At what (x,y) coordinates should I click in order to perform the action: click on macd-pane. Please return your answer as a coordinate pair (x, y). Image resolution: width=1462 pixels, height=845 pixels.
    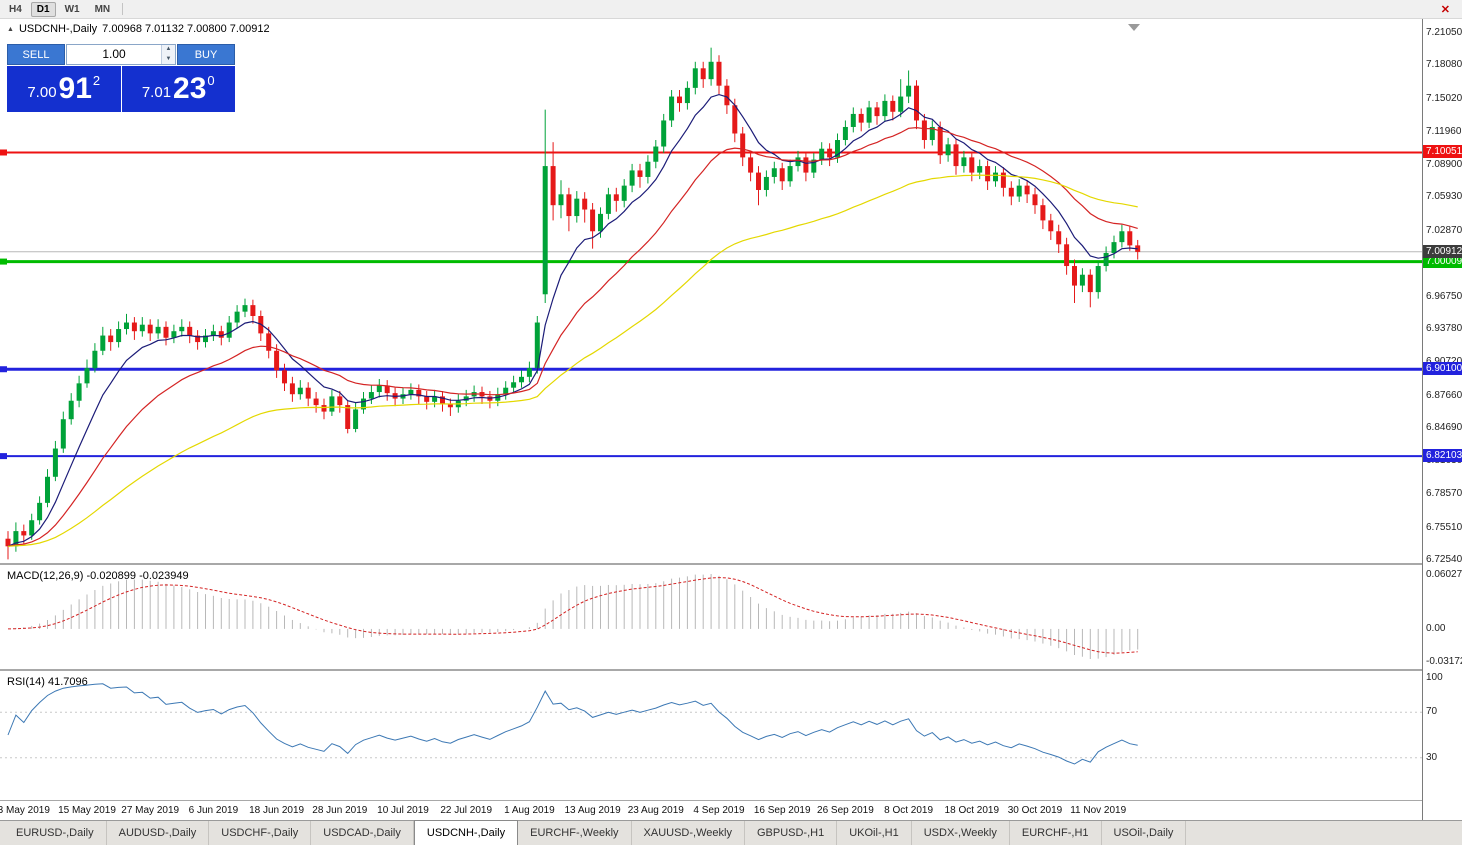
    Looking at the image, I should click on (711, 617).